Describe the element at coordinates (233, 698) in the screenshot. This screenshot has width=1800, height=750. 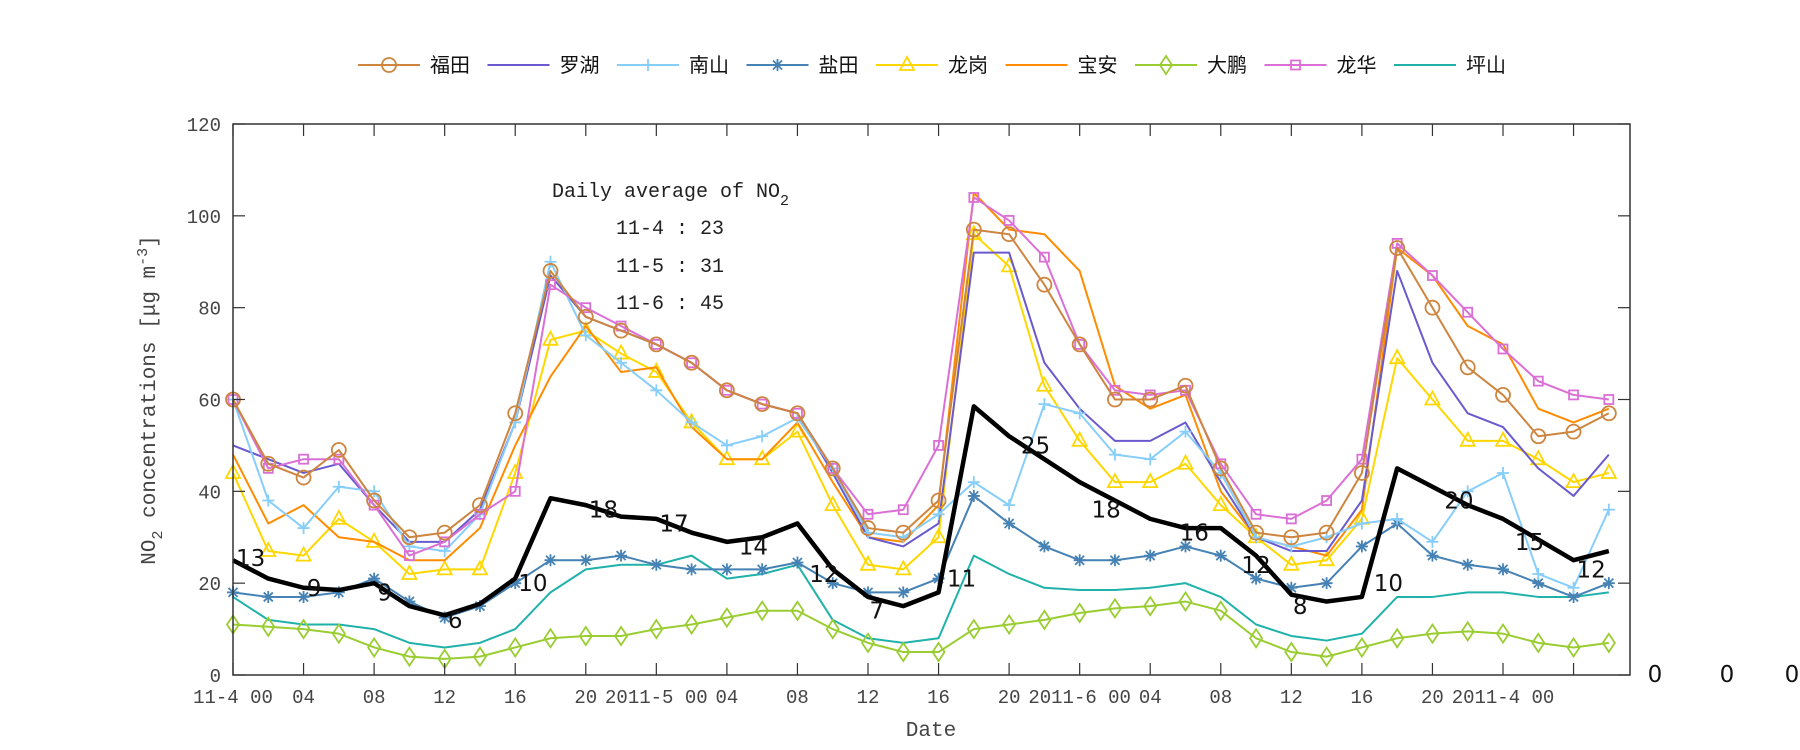
I see `x-tick-label: 11-4 00` at that location.